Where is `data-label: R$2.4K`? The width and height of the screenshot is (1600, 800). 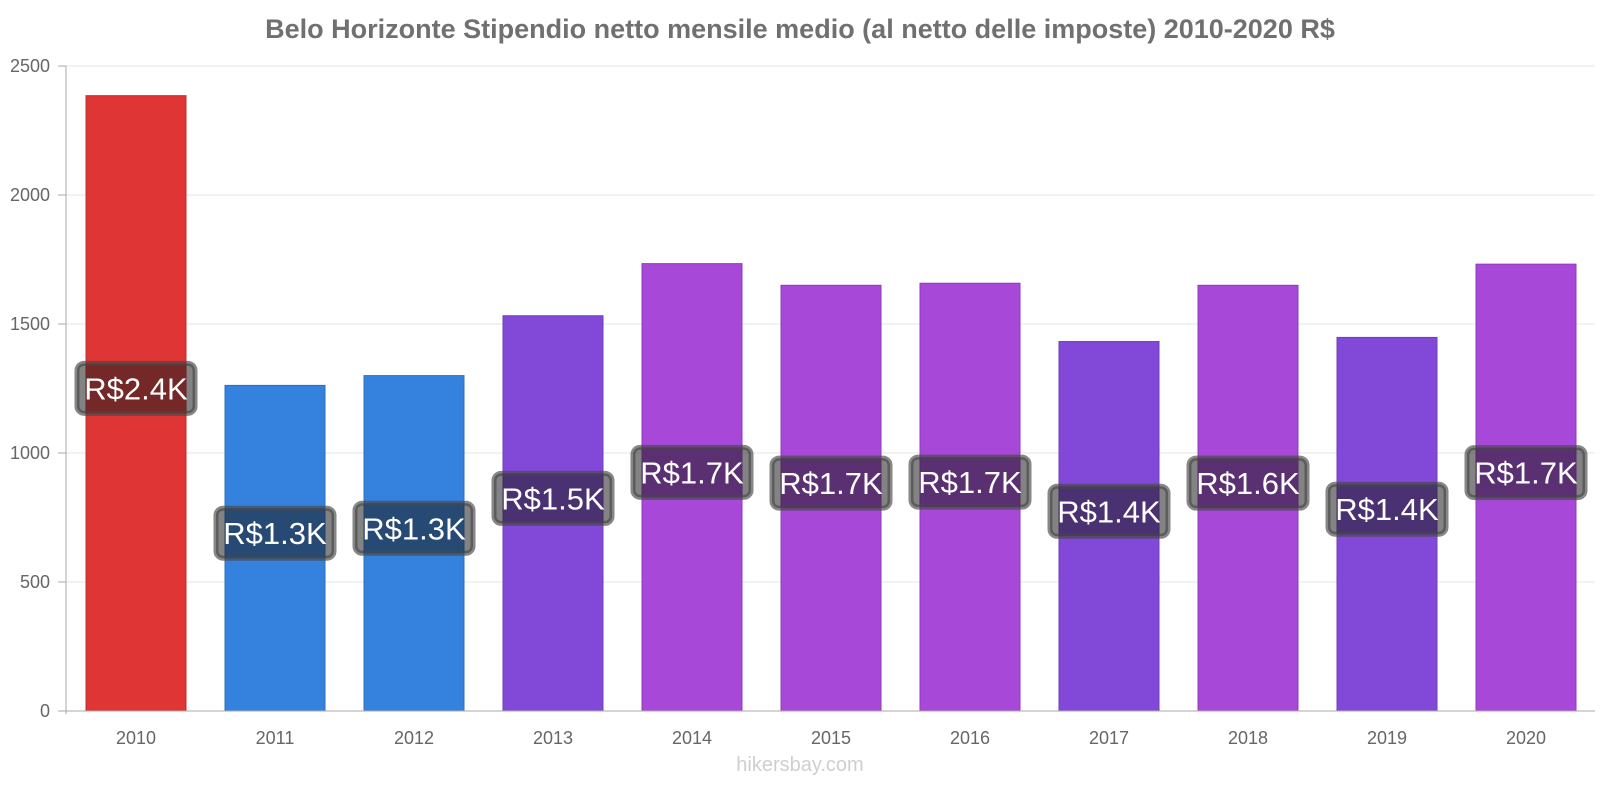
data-label: R$2.4K is located at coordinates (136, 388).